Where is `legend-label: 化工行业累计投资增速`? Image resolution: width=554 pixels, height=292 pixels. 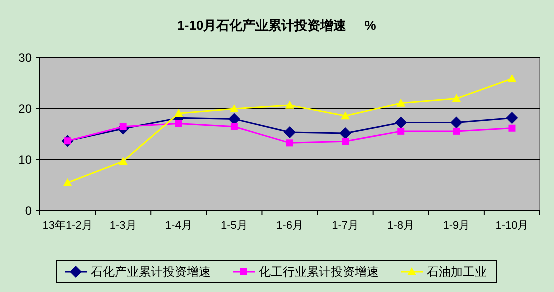 legend-label: 化工行业累计投资增速 is located at coordinates (319, 272).